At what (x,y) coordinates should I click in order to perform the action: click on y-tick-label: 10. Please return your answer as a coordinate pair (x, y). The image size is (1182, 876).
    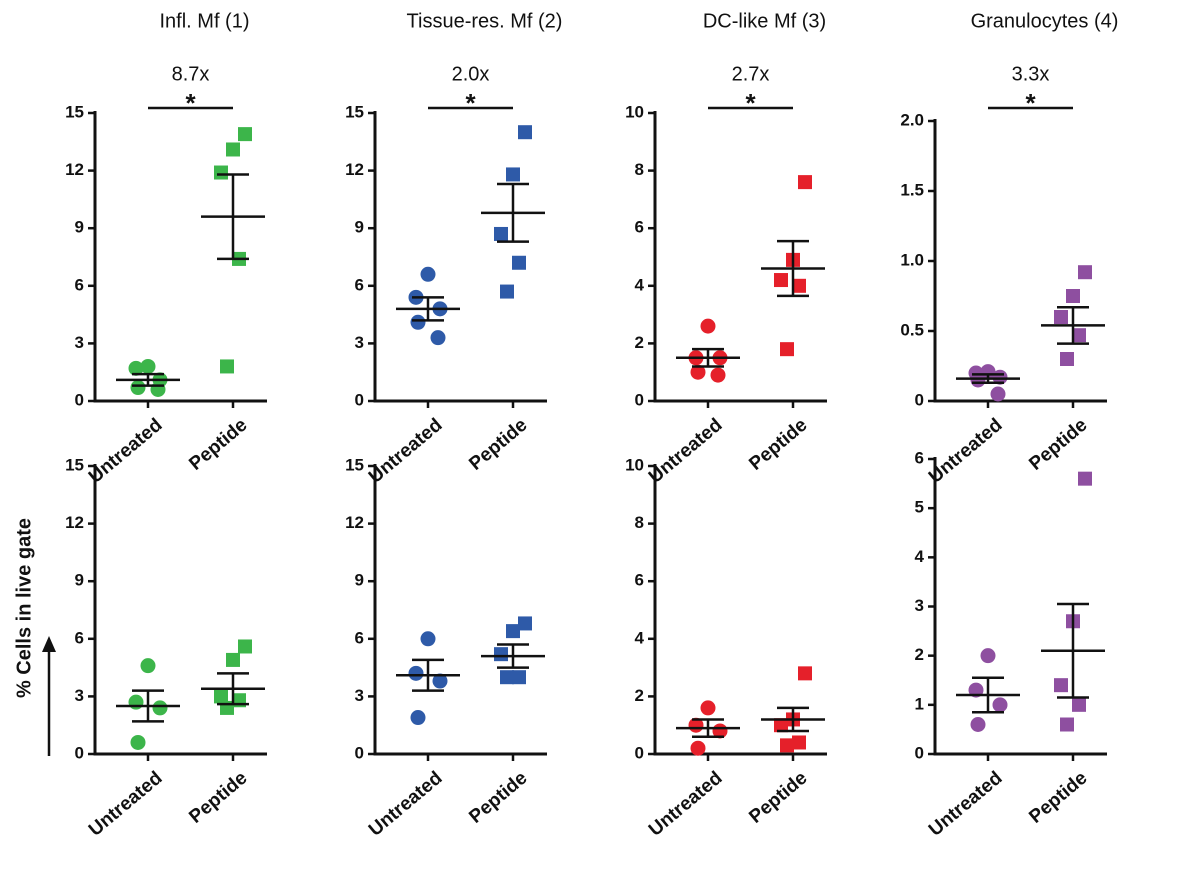
    Looking at the image, I should click on (634, 111).